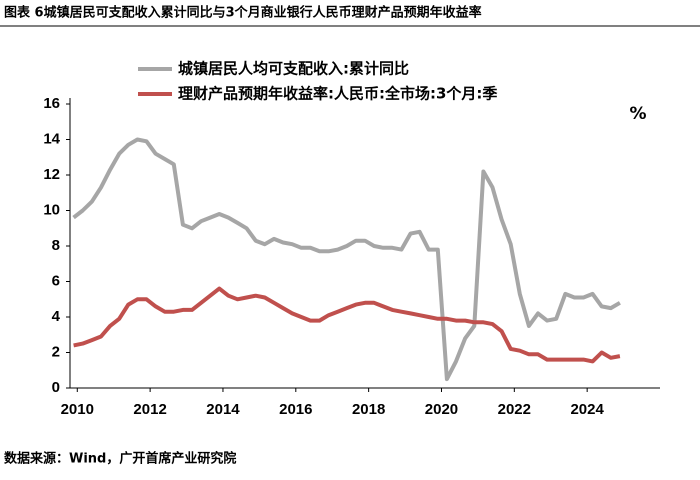 The width and height of the screenshot is (700, 480). I want to click on x-tick-label: 2020, so click(441, 409).